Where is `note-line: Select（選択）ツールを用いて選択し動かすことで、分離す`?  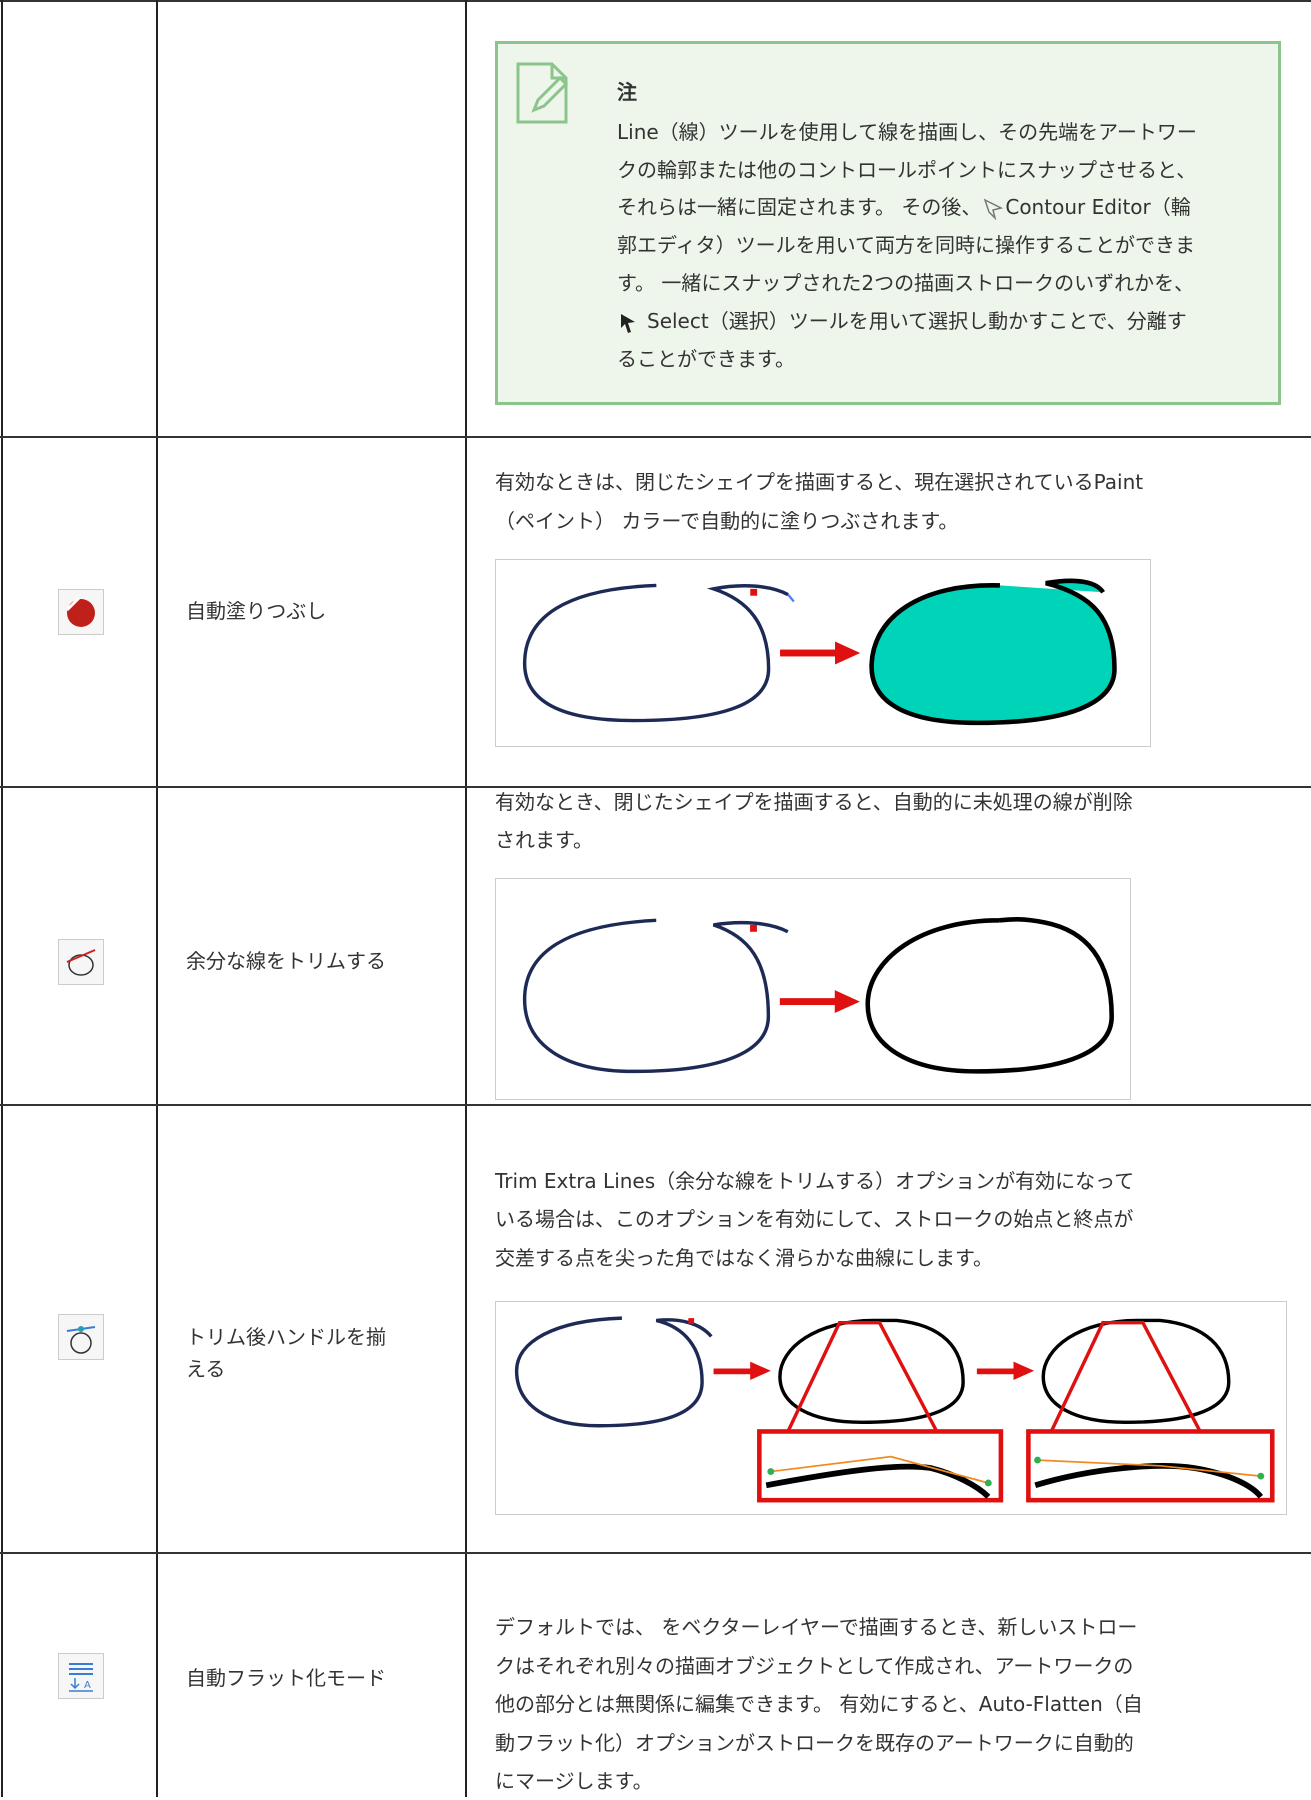 note-line: Select（選択）ツールを用いて選択し動かすことで、分離す is located at coordinates (902, 321).